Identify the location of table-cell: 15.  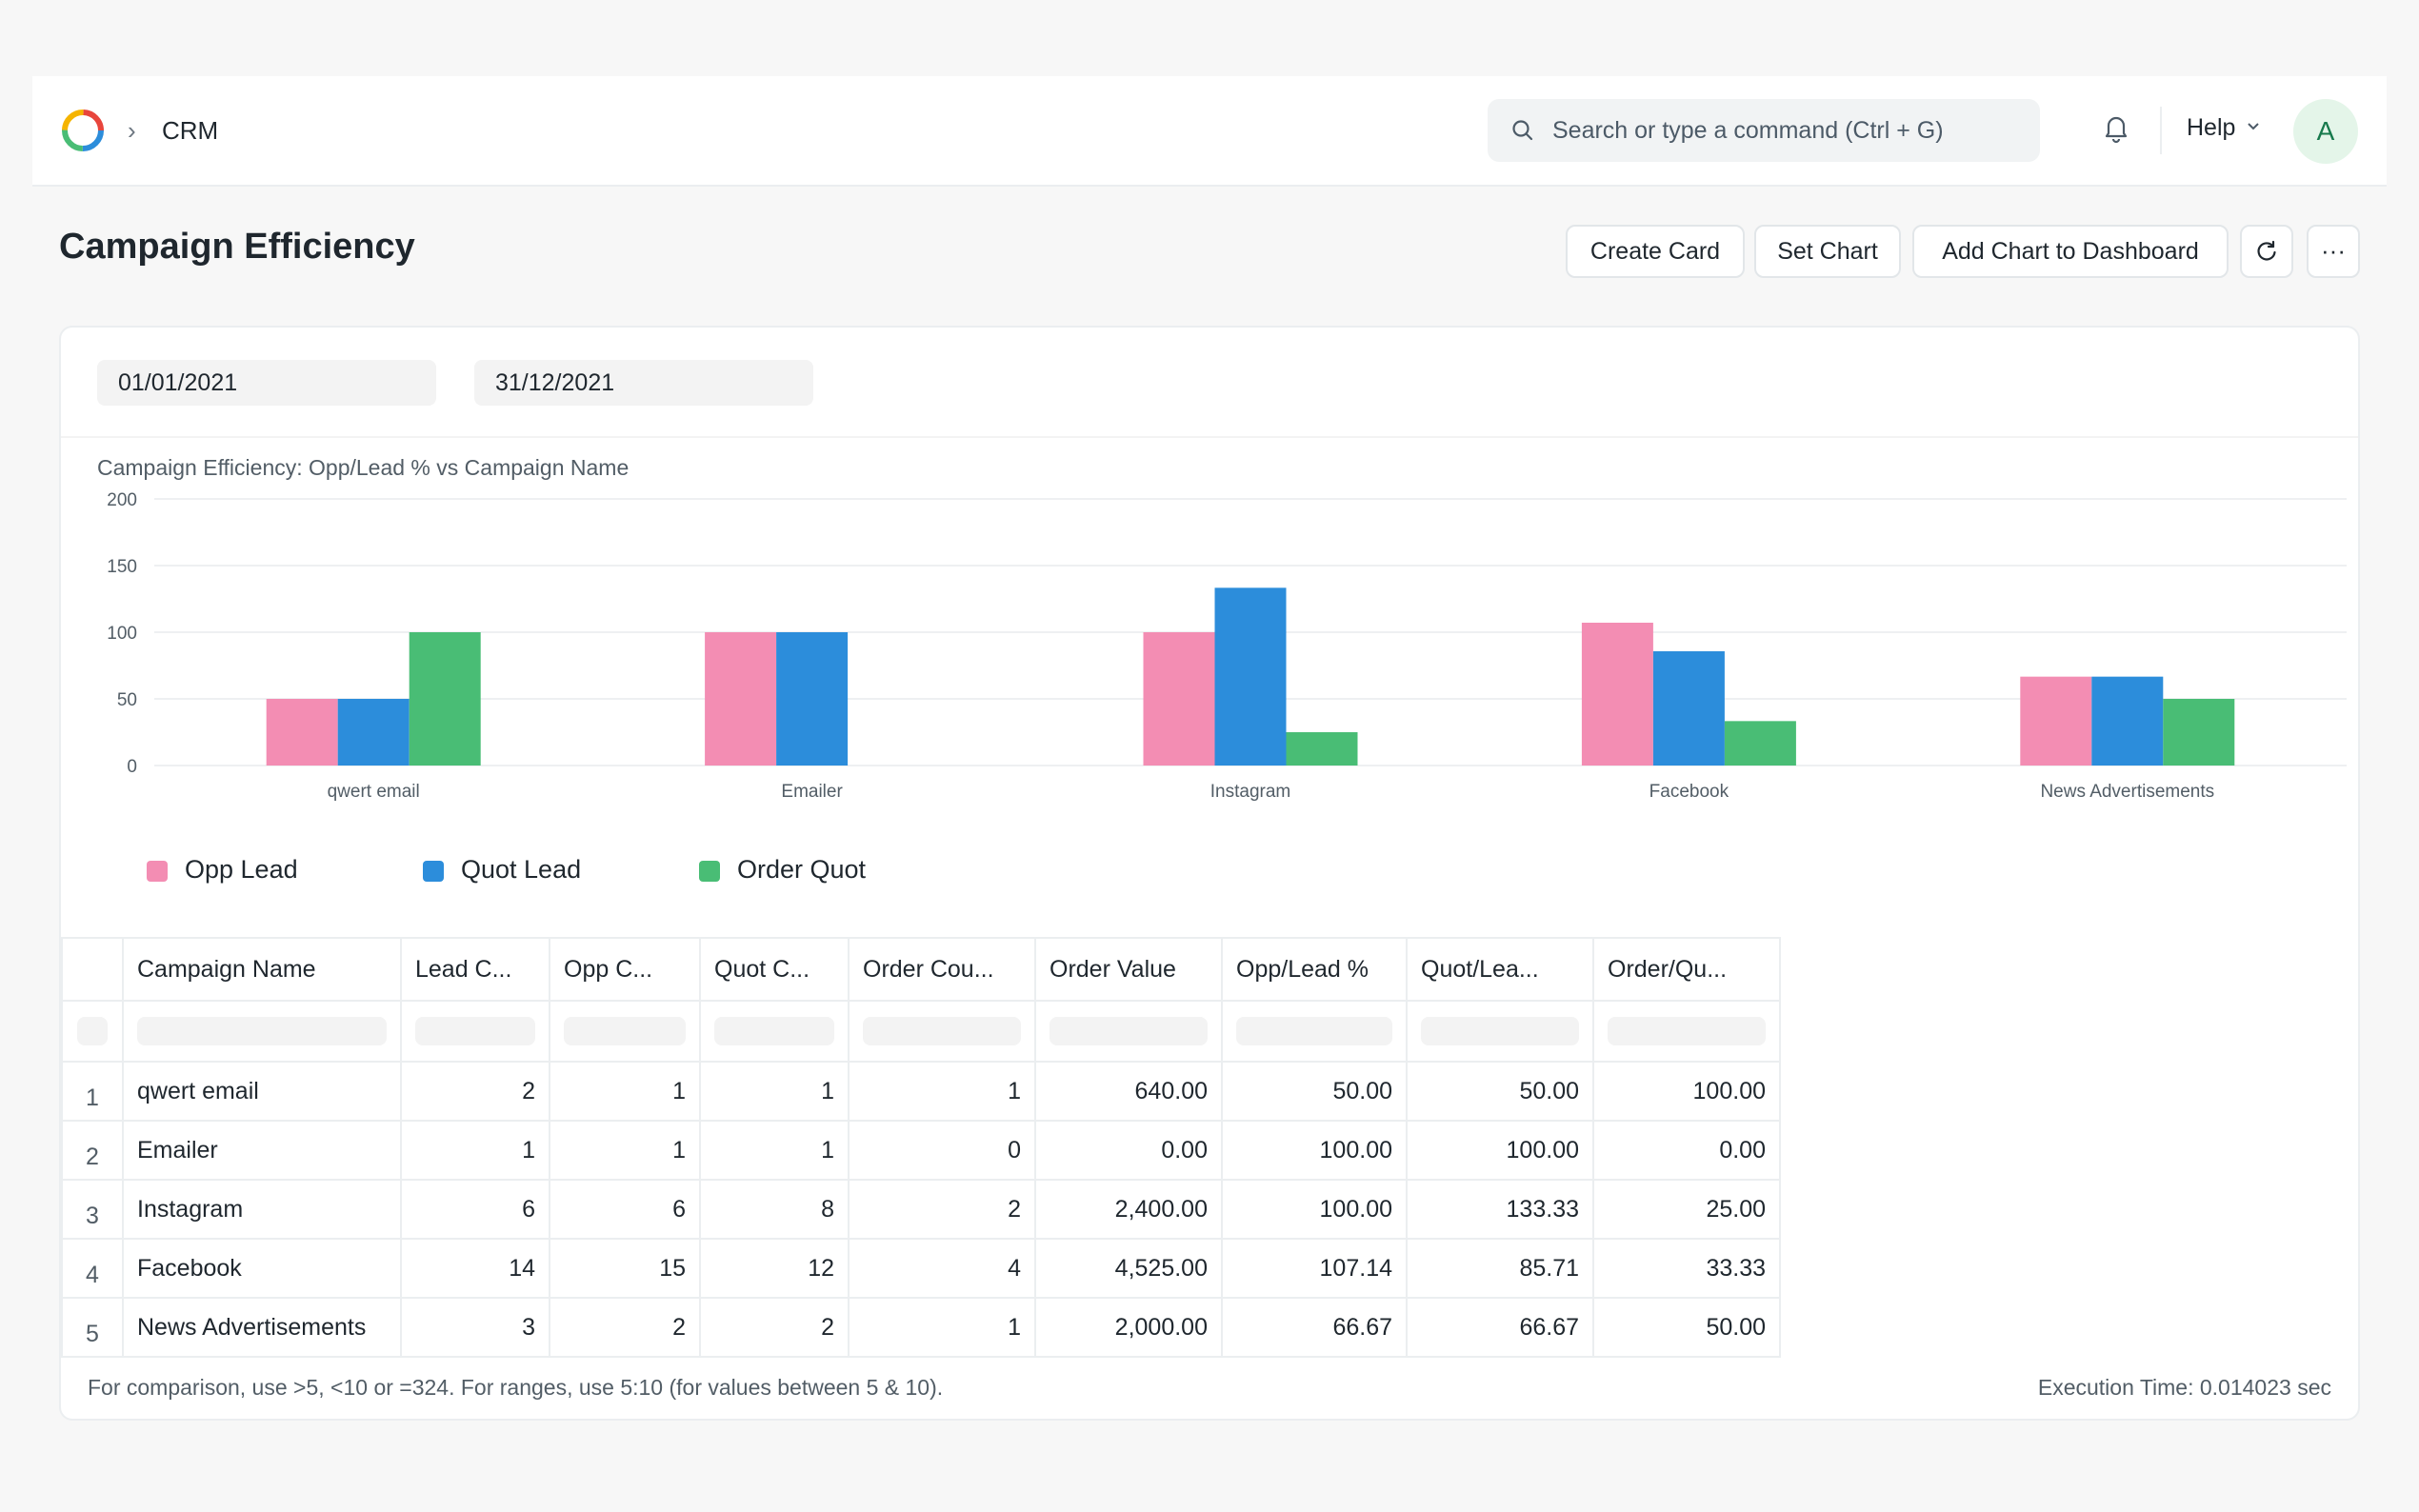
(625, 1268).